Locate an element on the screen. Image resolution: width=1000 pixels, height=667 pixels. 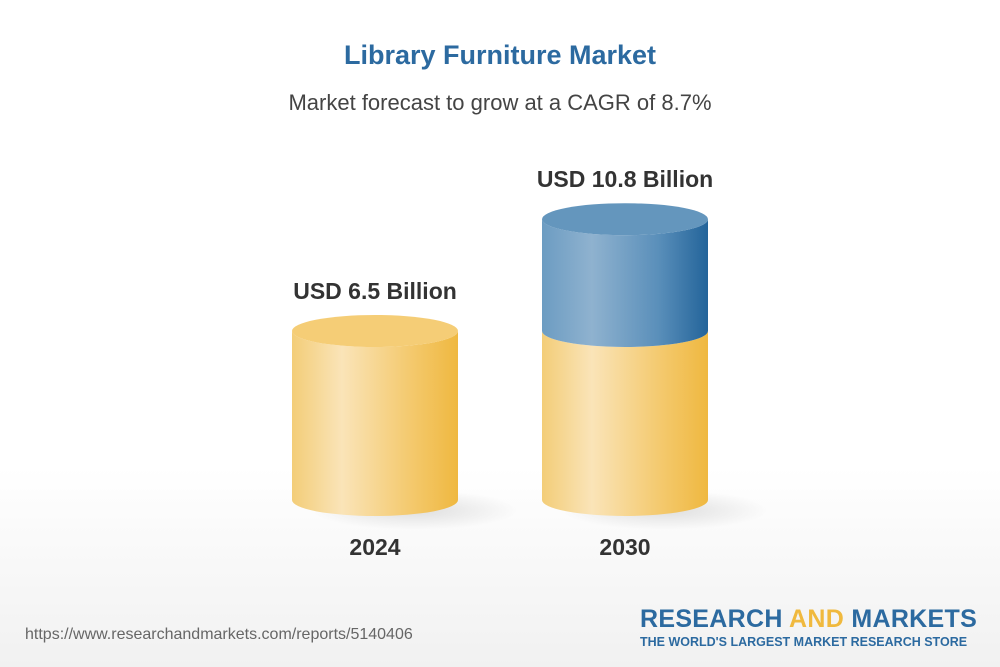
data-label: USD 10.8 Billion is located at coordinates (625, 179).